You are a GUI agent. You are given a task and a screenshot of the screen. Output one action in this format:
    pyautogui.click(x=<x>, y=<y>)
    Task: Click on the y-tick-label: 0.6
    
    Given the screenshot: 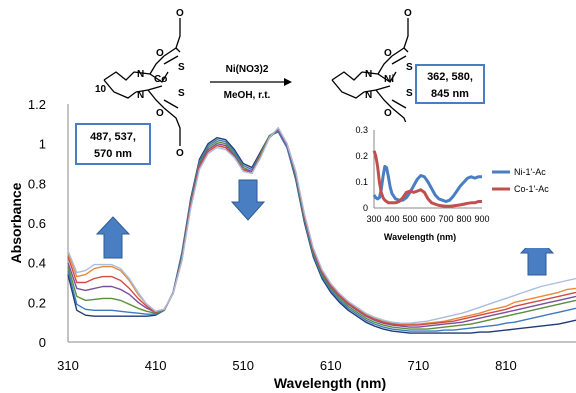 What is the action you would take?
    pyautogui.click(x=37, y=223)
    